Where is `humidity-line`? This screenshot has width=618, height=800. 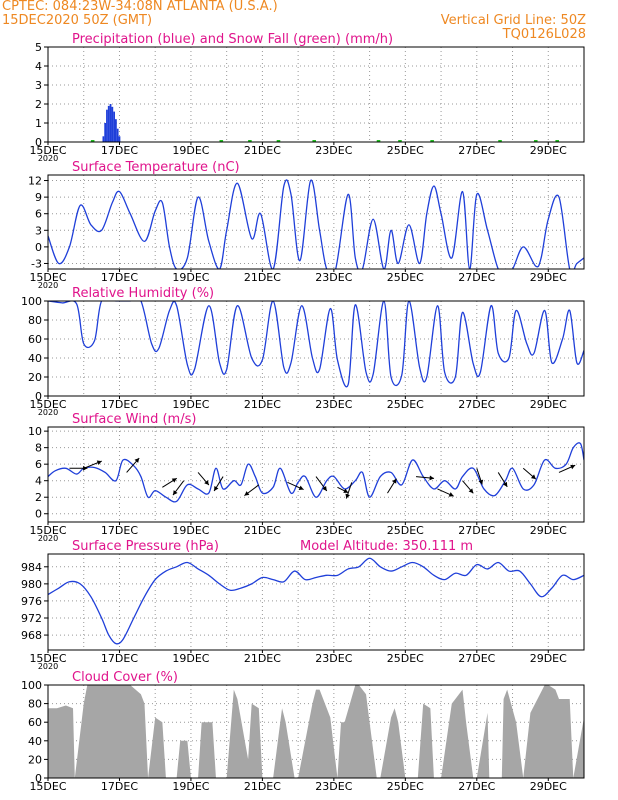 humidity-line is located at coordinates (316, 344).